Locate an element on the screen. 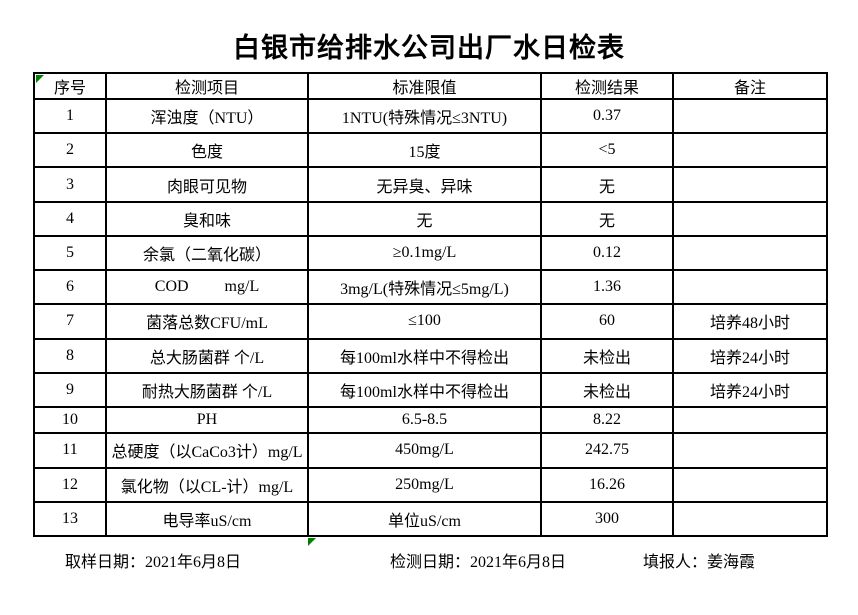 Image resolution: width=858 pixels, height=615 pixels. cell-item: 电导率uS/cm is located at coordinates (207, 519).